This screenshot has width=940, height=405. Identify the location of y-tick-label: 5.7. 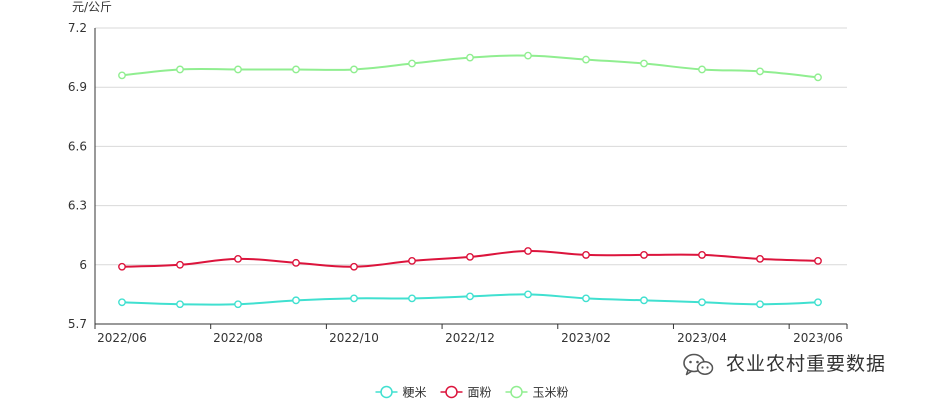
(77, 324).